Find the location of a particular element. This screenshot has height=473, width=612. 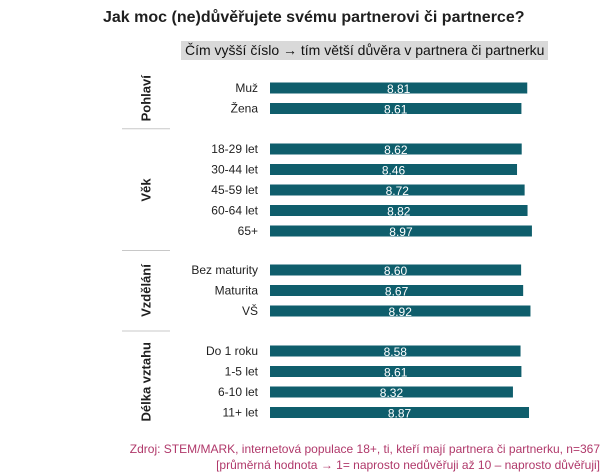

group-label-pohlavi: Pohlaví is located at coordinates (146, 98).